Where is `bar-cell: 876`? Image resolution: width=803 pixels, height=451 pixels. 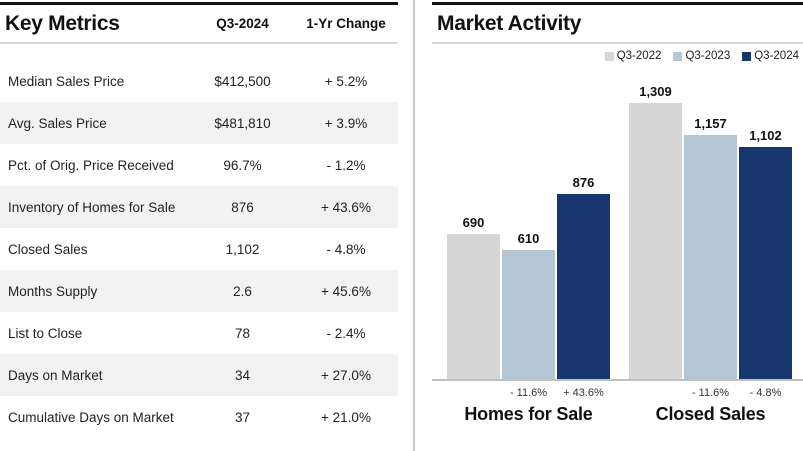
bar-cell: 876 is located at coordinates (583, 277).